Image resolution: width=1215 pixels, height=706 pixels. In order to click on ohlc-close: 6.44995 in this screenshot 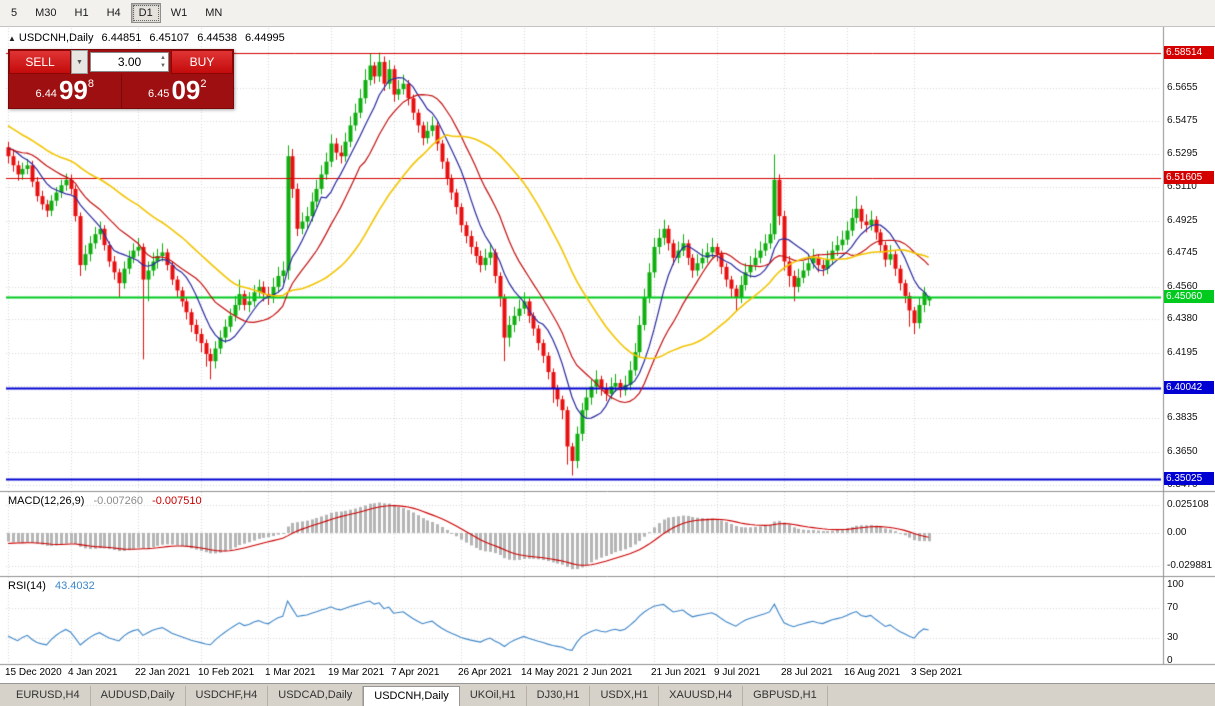, I will do `click(265, 38)`.